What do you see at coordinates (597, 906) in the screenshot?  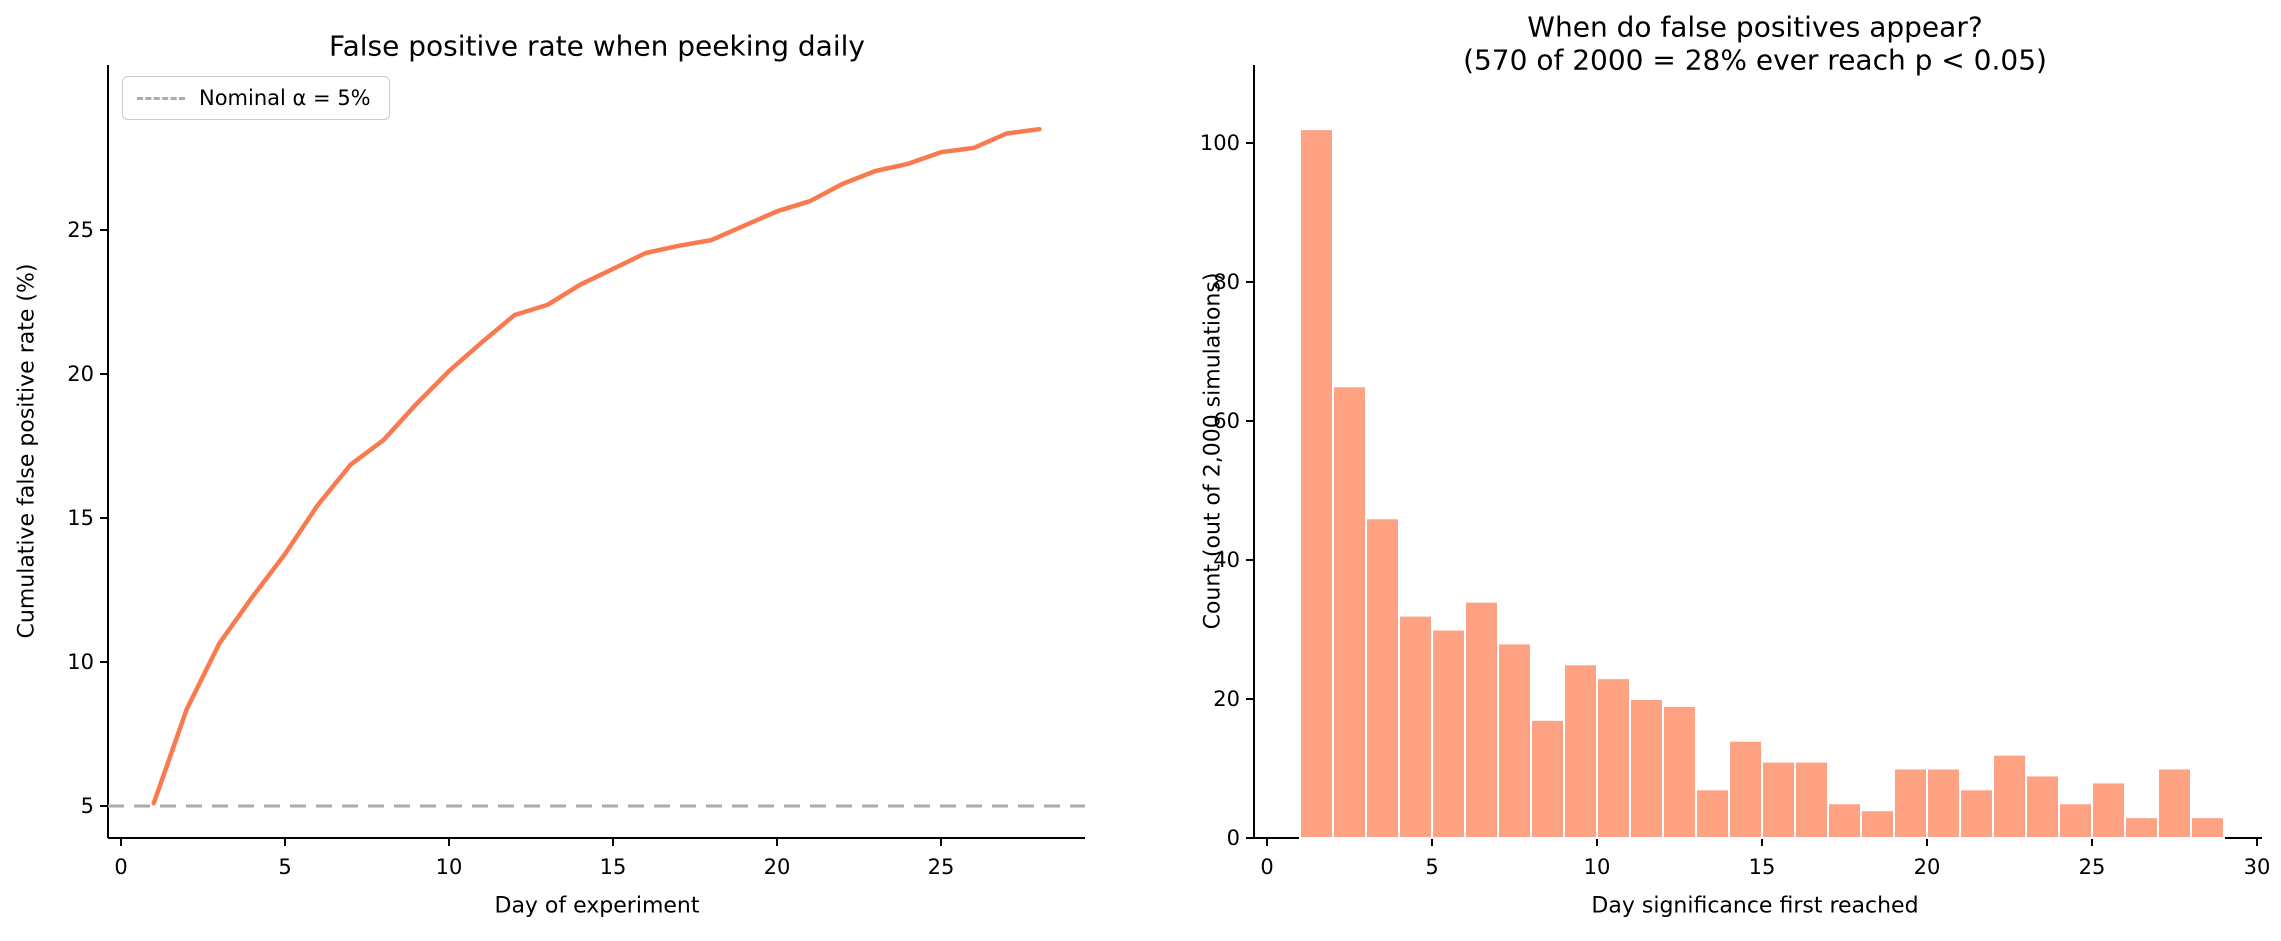 I see `left-x-axis-label: Day of experiment` at bounding box center [597, 906].